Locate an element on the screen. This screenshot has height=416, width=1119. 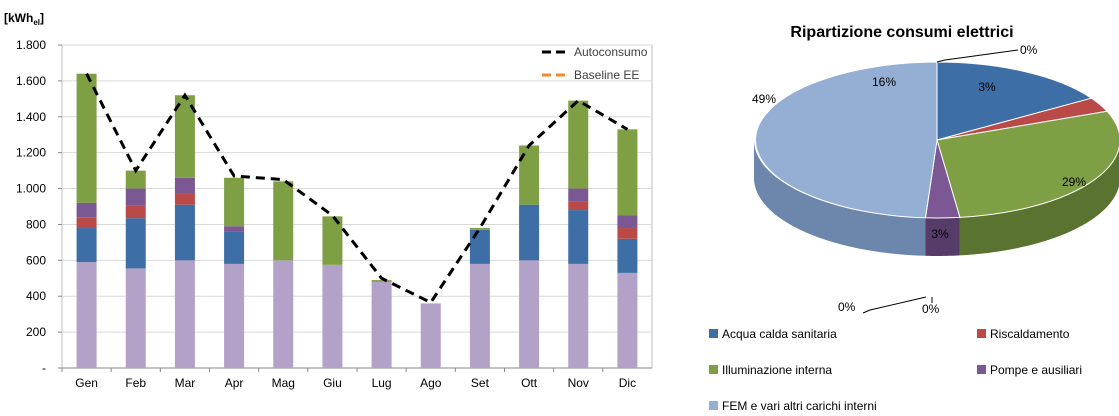
bar-segment-illuminazione-dic is located at coordinates (627, 172).